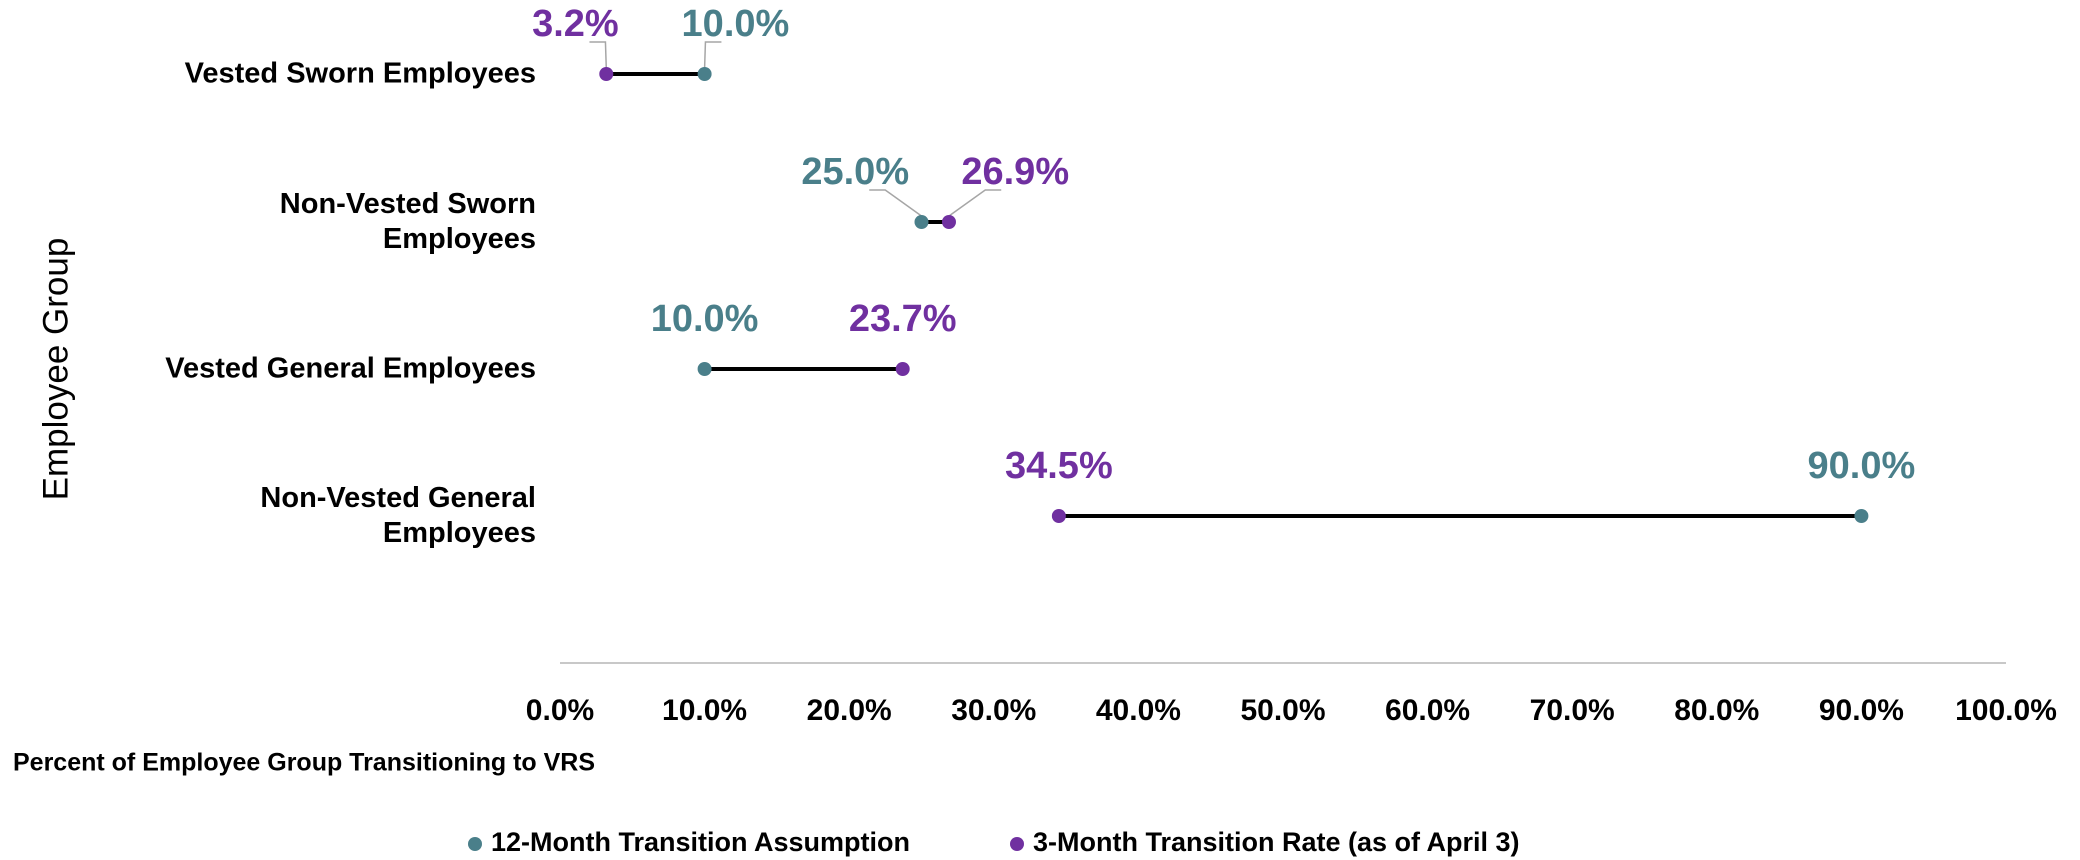 Image resolution: width=2080 pixels, height=860 pixels. I want to click on data-label: 3.2%, so click(575, 24).